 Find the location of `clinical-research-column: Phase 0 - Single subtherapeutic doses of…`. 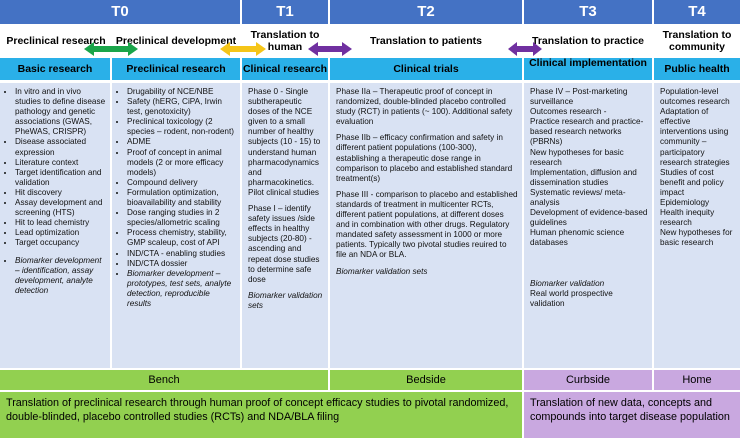

clinical-research-column: Phase 0 - Single subtherapeutic doses of… is located at coordinates (285, 225).